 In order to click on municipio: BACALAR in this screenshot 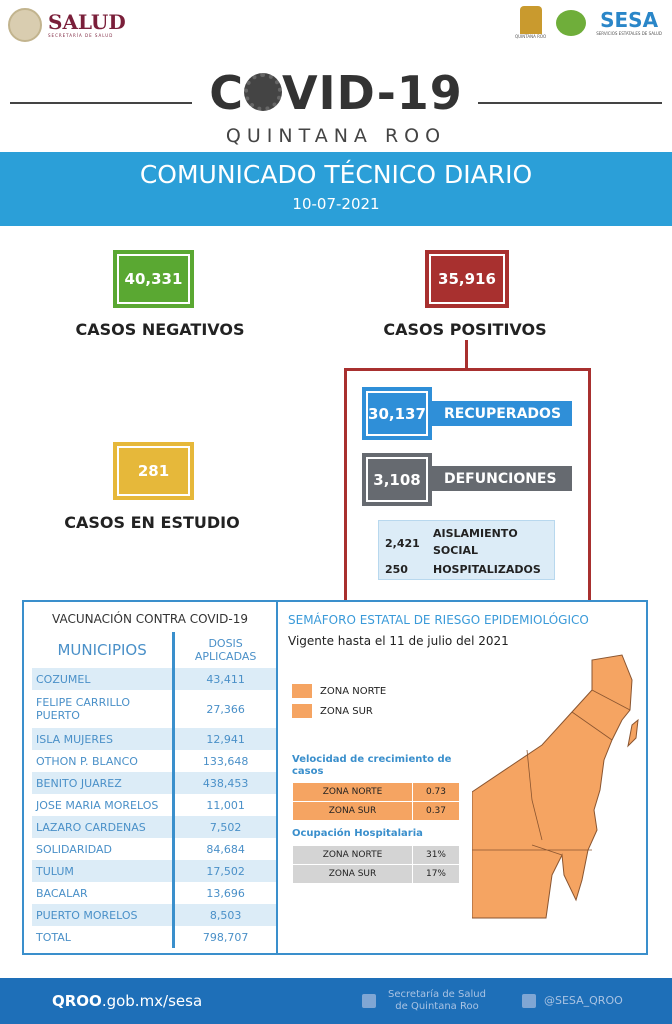, I will do `click(62, 893)`.